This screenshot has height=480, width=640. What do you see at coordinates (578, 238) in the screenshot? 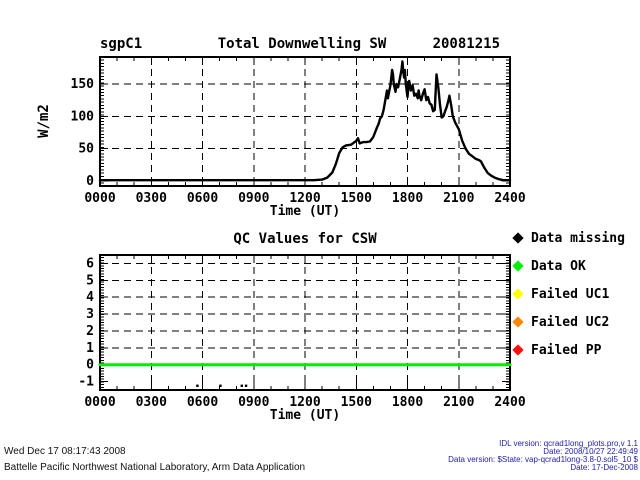
I see `legend-label: Data missing` at bounding box center [578, 238].